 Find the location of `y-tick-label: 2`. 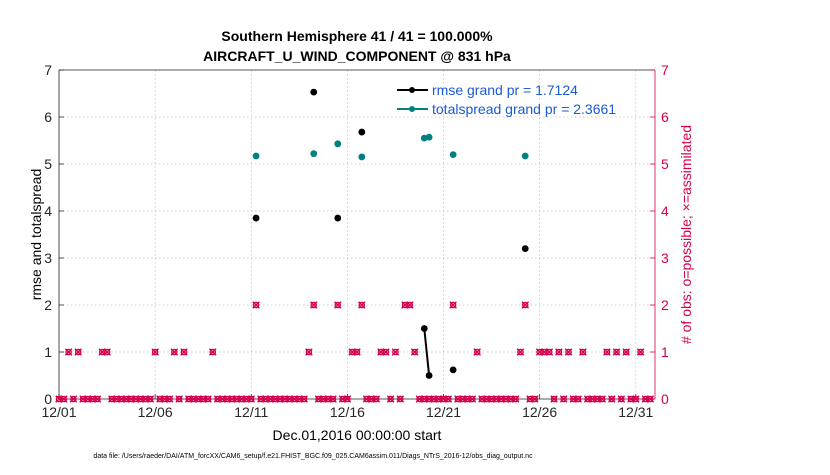

y-tick-label: 2 is located at coordinates (48, 305).